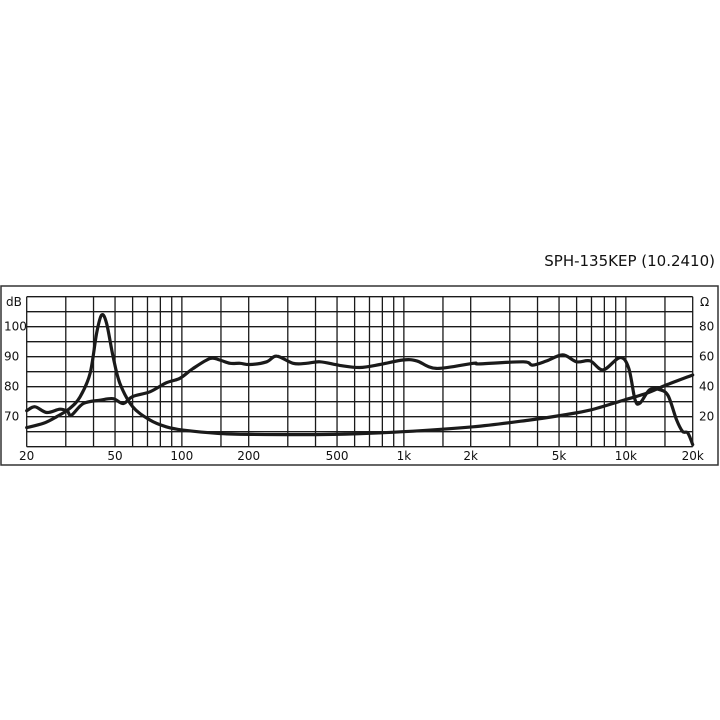 The height and width of the screenshot is (720, 720). What do you see at coordinates (11, 387) in the screenshot?
I see `y-left-tick-label: 80` at bounding box center [11, 387].